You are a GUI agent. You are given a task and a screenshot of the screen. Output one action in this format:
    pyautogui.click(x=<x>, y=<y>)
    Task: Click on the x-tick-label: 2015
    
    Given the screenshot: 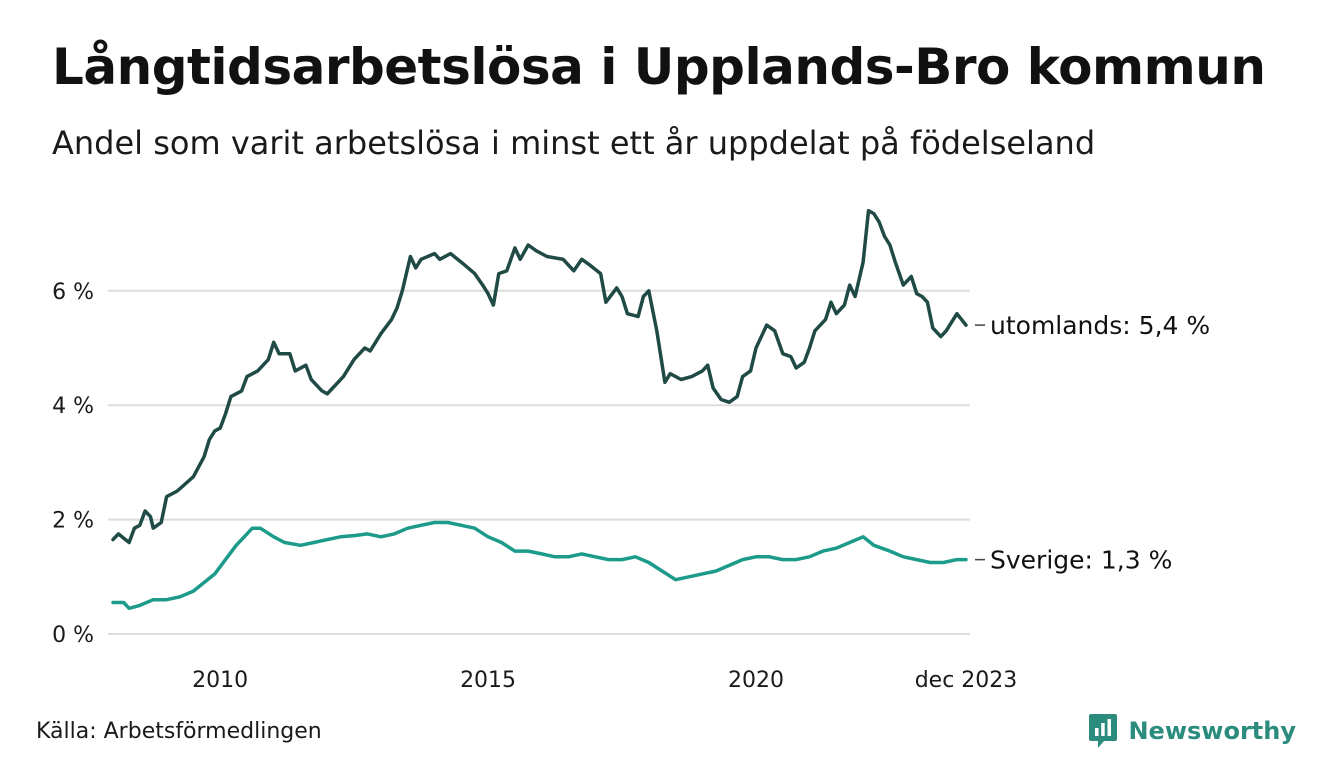 What is the action you would take?
    pyautogui.click(x=488, y=680)
    